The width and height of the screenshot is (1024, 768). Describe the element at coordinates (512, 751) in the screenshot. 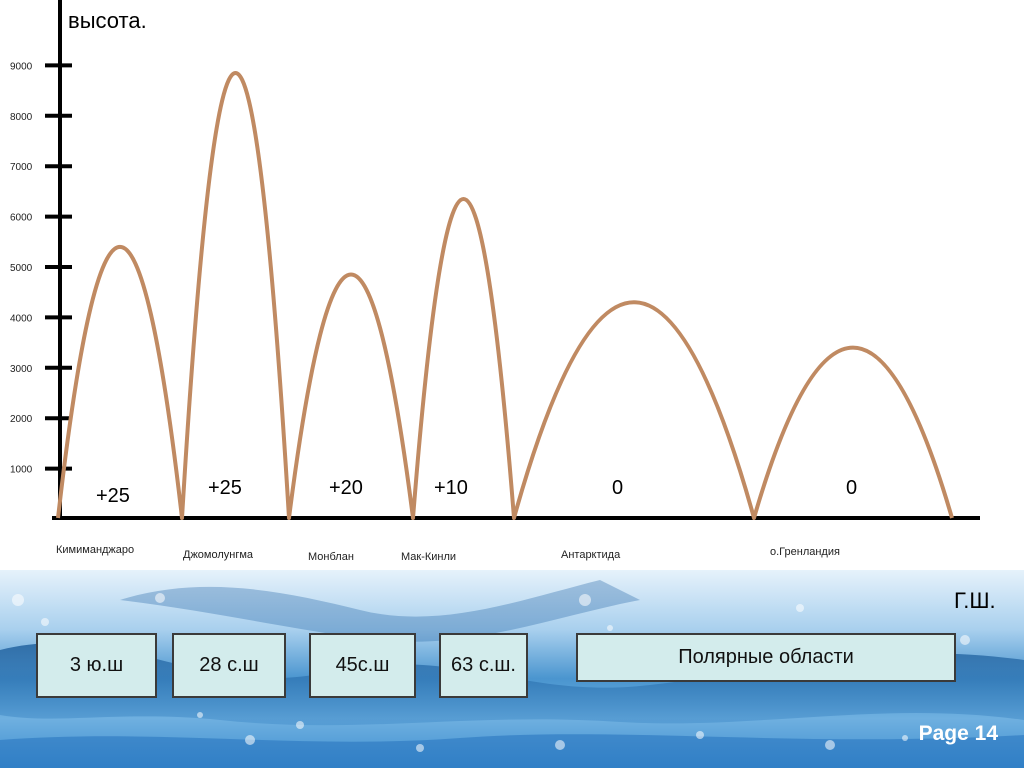

I see `wave-foam` at that location.